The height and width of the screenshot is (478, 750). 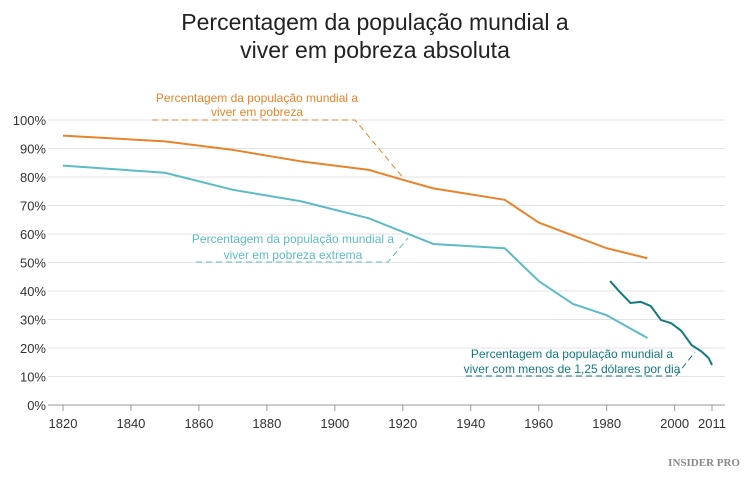 I want to click on x-tick-label: 1860, so click(x=198, y=423).